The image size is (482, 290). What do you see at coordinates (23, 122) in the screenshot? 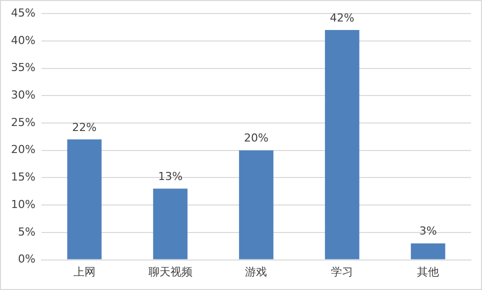
I see `y-tick-label: 25%` at bounding box center [23, 122].